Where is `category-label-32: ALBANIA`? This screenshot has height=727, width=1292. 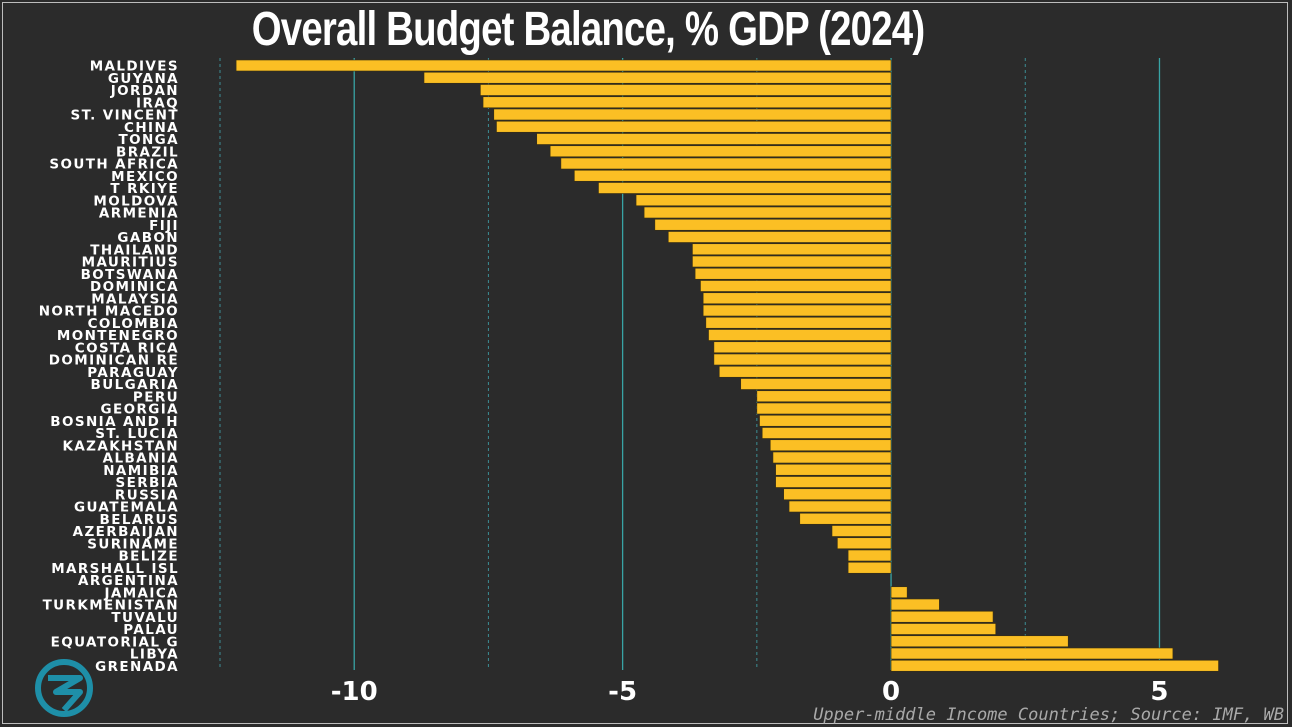 category-label-32: ALBANIA is located at coordinates (141, 459).